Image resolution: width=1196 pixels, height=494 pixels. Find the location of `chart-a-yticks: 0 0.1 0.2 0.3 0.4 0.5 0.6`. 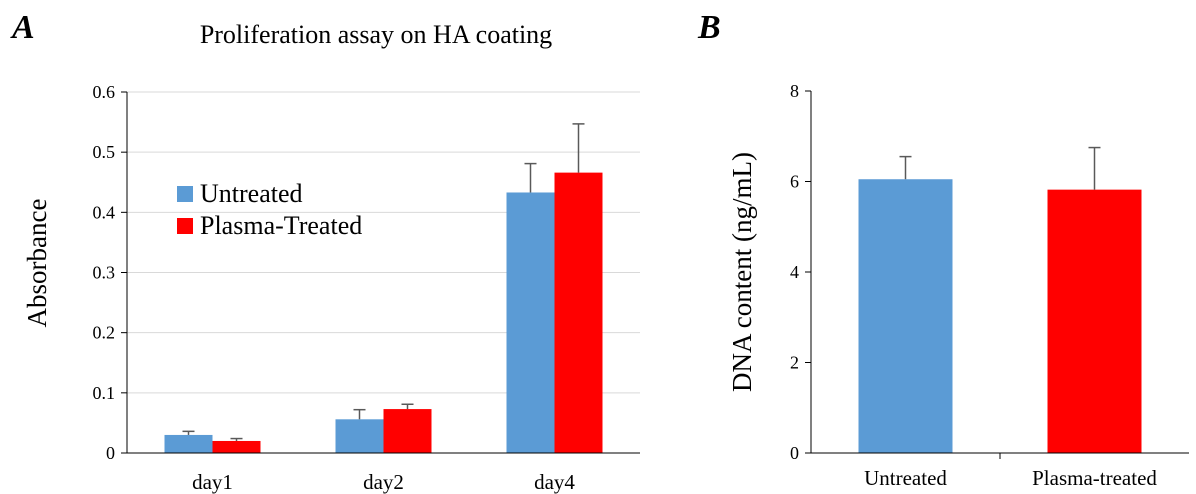

chart-a-yticks: 0 0.1 0.2 0.3 0.4 0.5 0.6 is located at coordinates (110, 272).